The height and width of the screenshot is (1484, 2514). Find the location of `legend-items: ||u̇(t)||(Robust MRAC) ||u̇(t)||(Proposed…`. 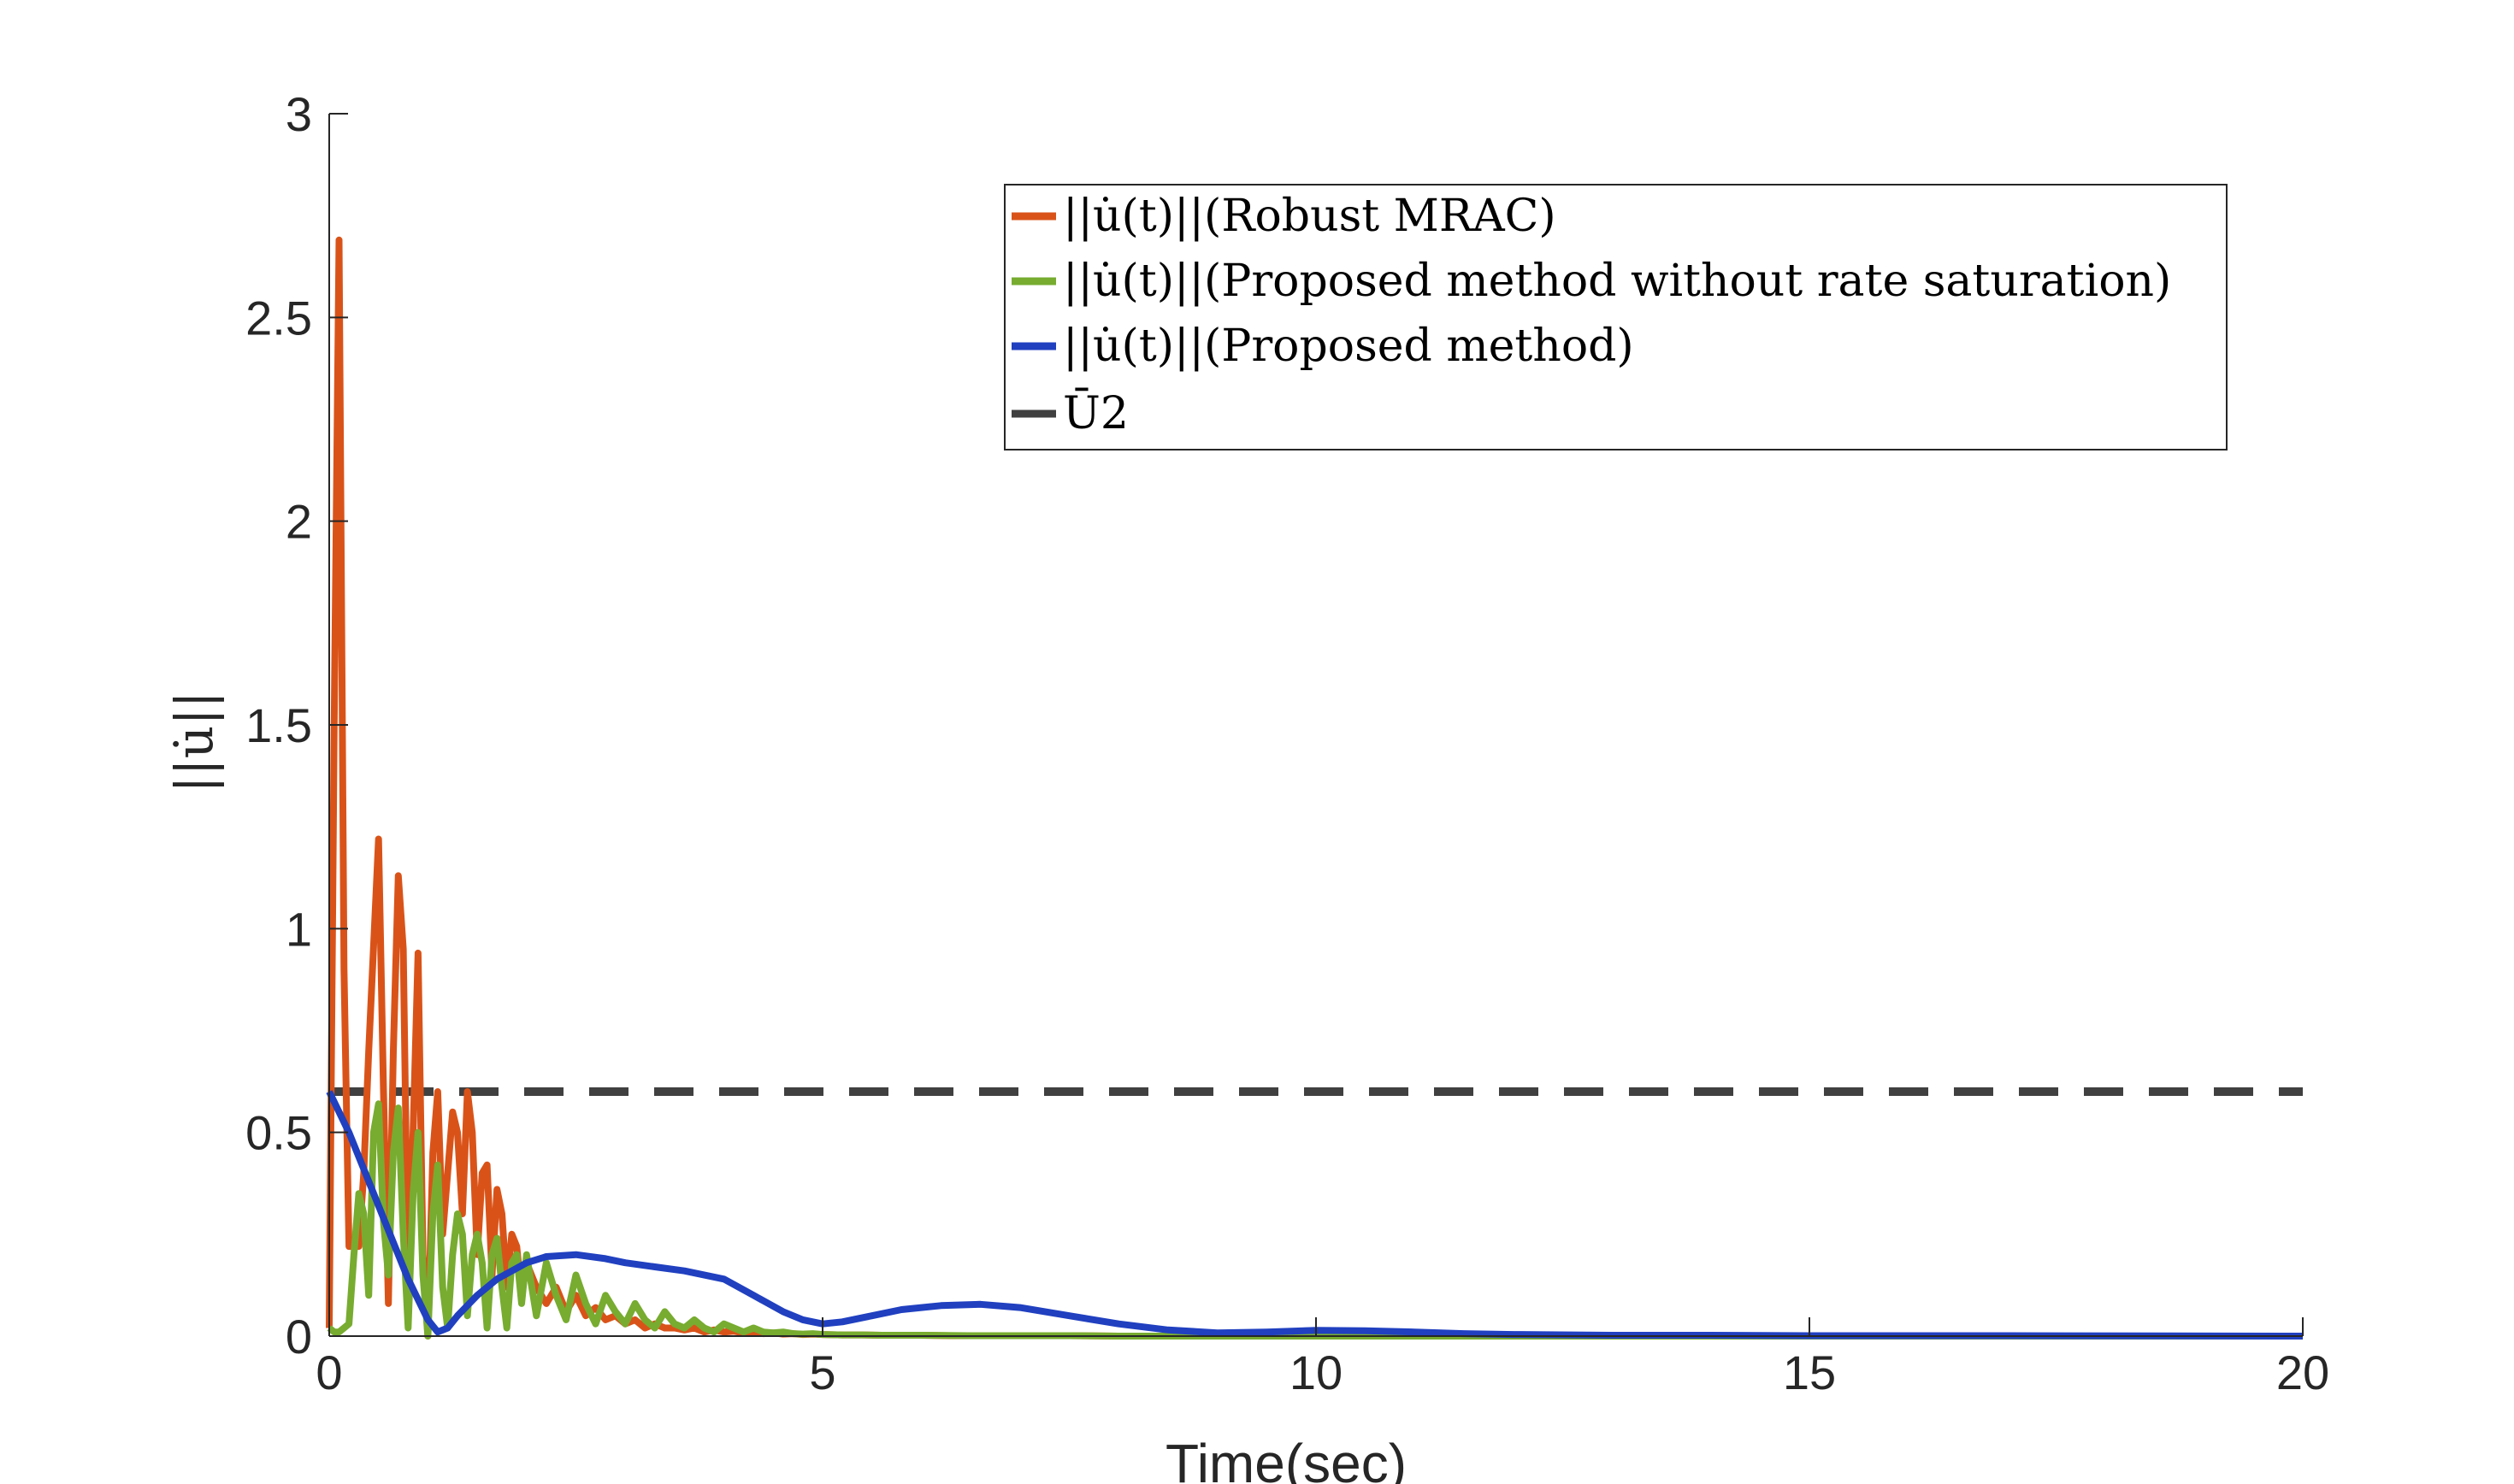

legend-items: ||u̇(t)||(Robust MRAC) ||u̇(t)||(Proposed… is located at coordinates (1592, 315).